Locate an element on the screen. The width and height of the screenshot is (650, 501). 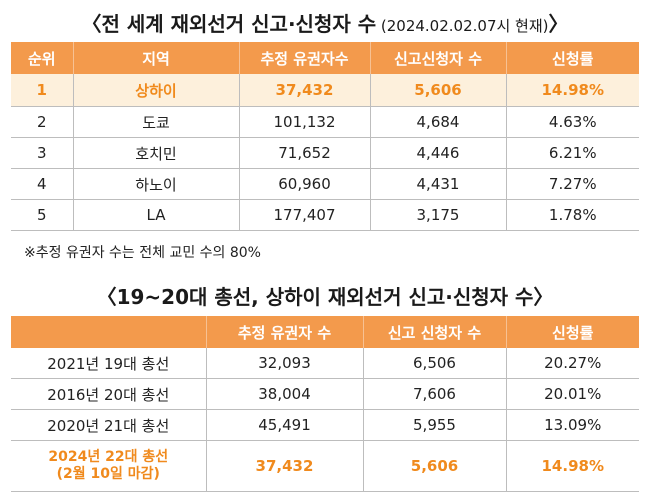
table-header-row: 순위 지역 추정 유권자수 신고신청자 수 신청률 is located at coordinates (325, 58).